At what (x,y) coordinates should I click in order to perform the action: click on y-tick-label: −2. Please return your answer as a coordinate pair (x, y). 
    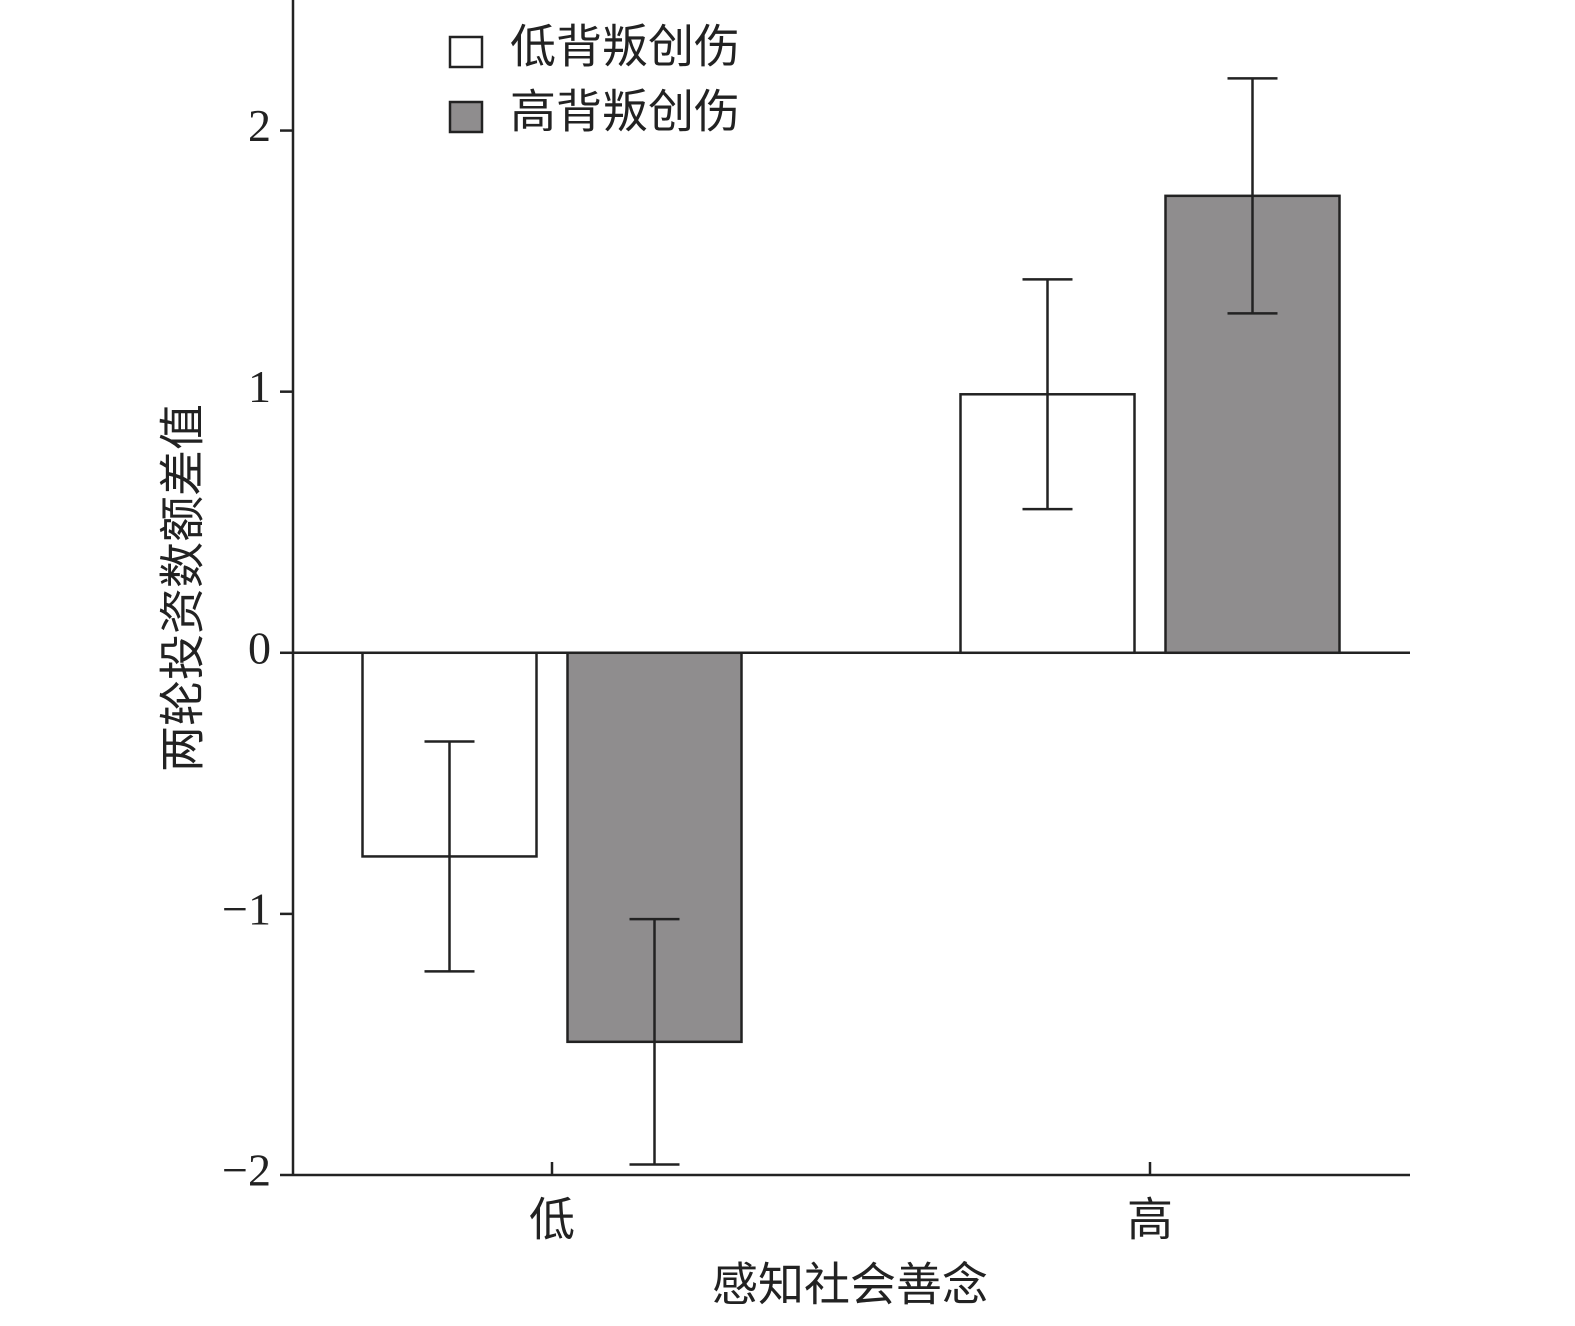
    Looking at the image, I should click on (246, 1170).